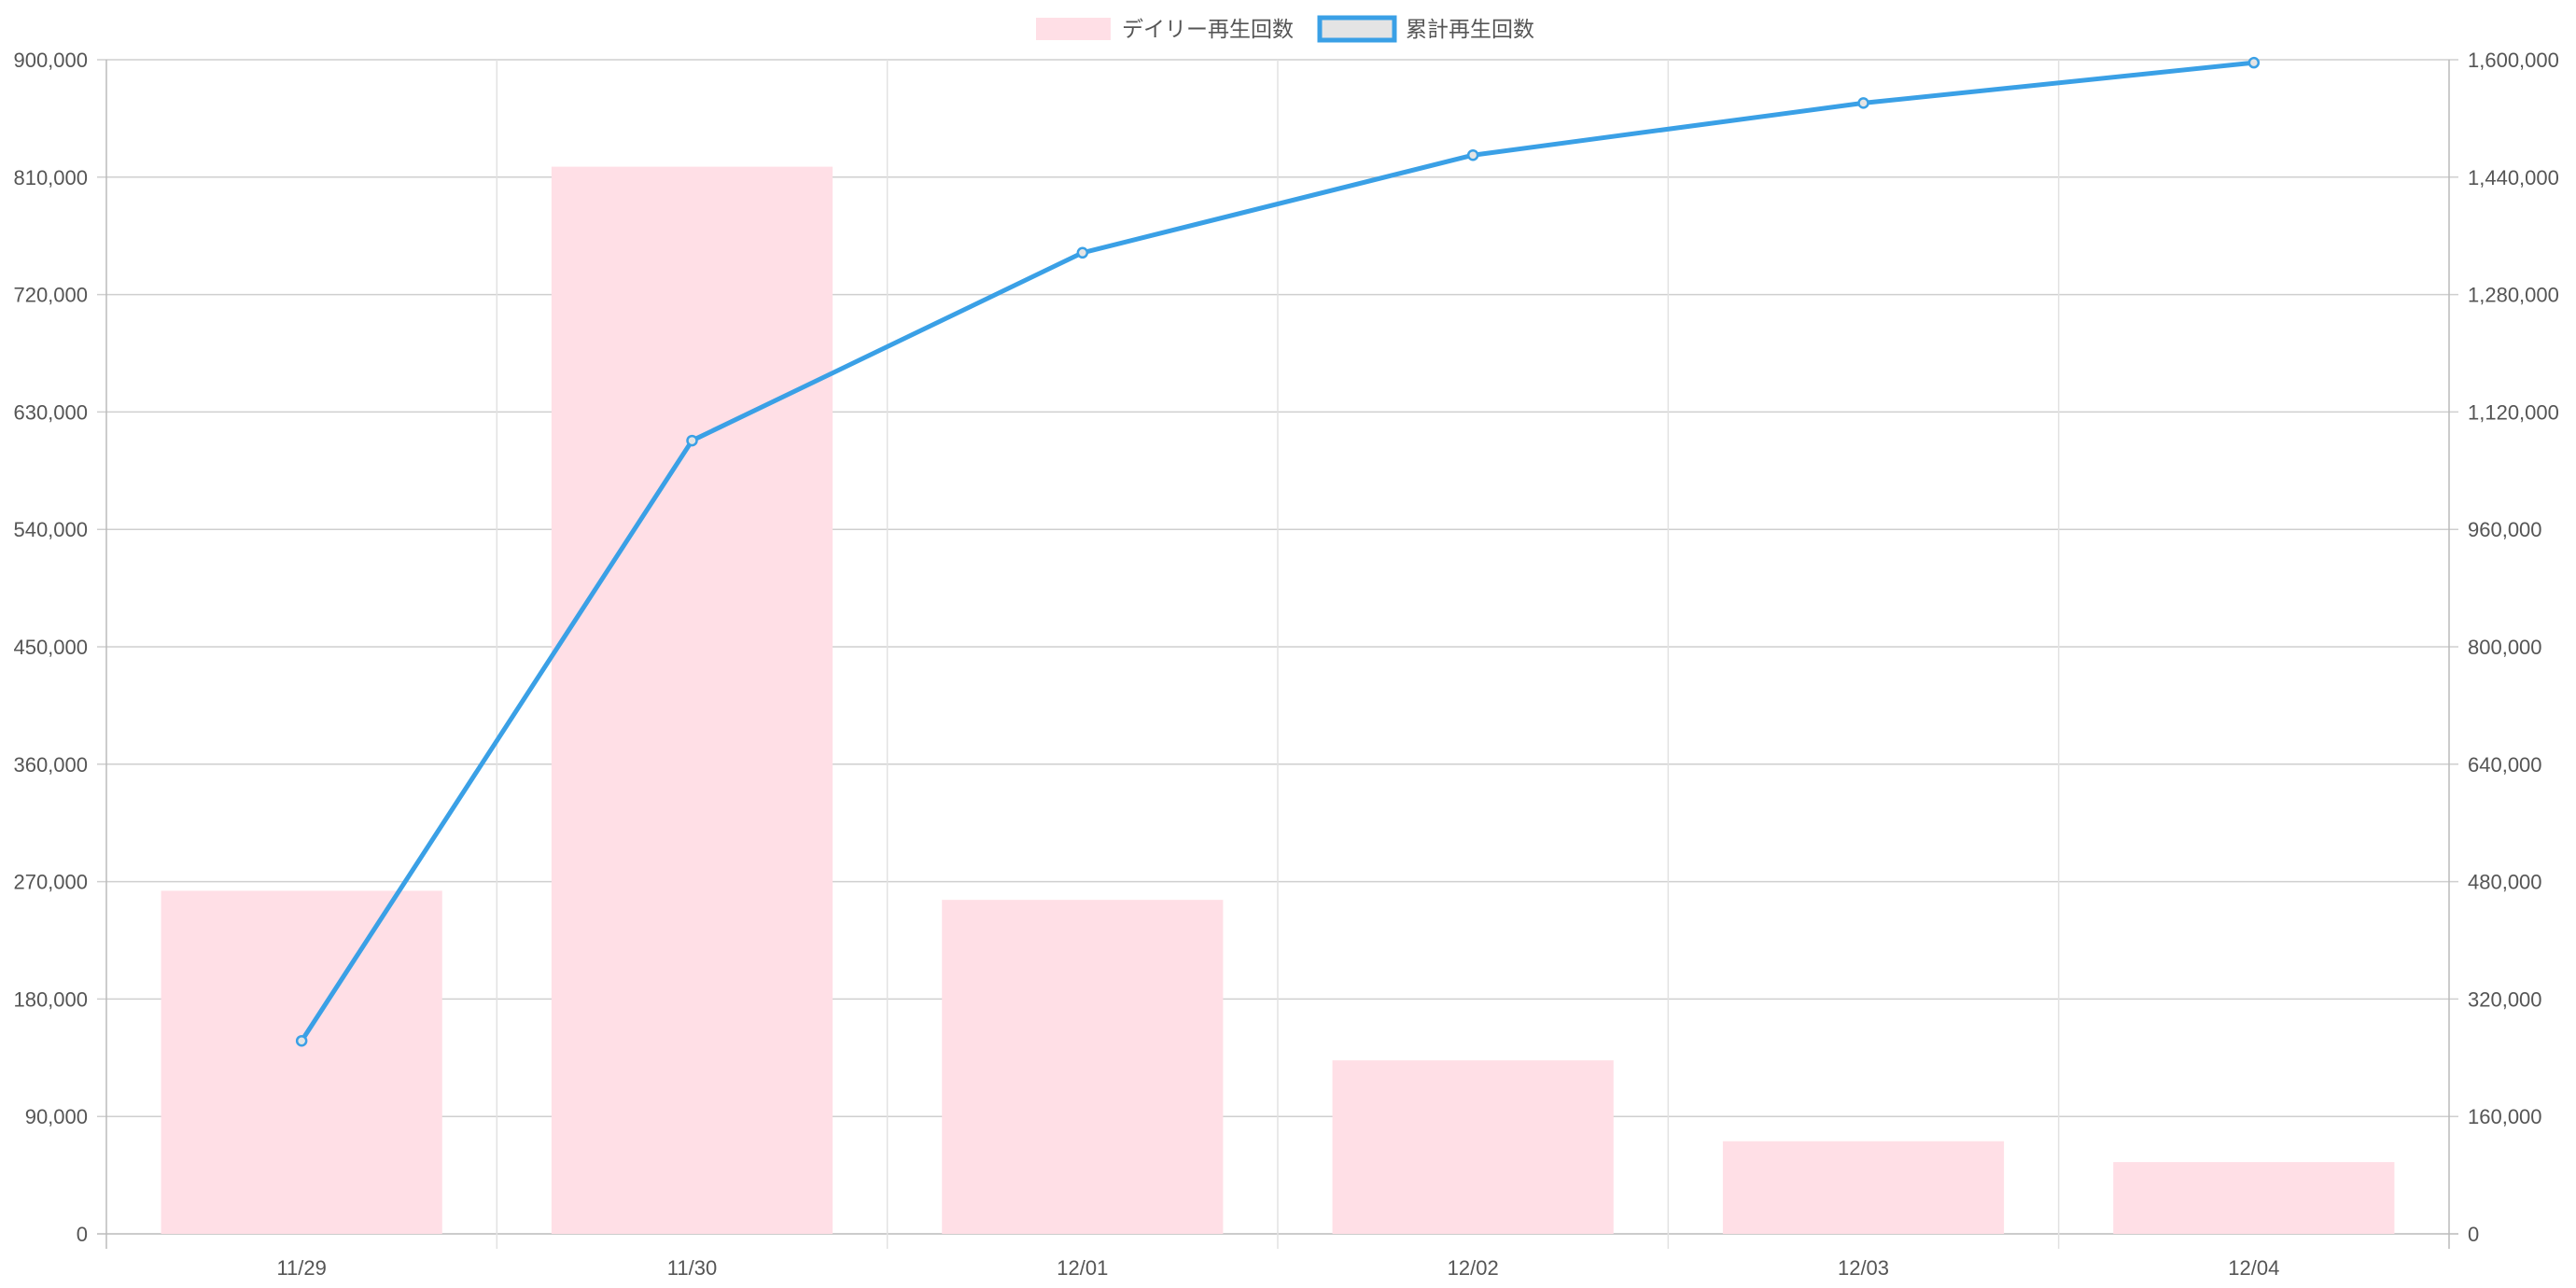  Describe the element at coordinates (2505, 1116) in the screenshot. I see `y-right-tick-label: 160,000` at that location.